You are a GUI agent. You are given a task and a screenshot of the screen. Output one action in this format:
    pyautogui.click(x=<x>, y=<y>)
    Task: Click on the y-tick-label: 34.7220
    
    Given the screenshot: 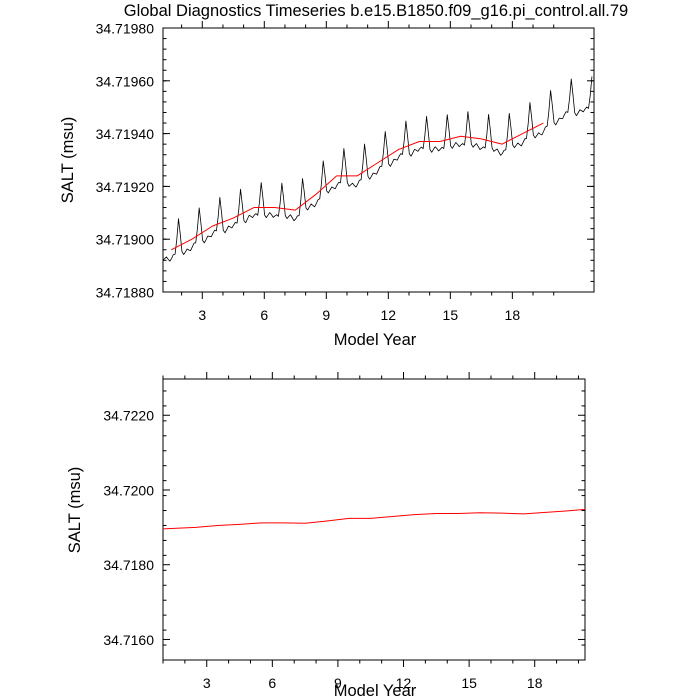 What is the action you would take?
    pyautogui.click(x=128, y=416)
    